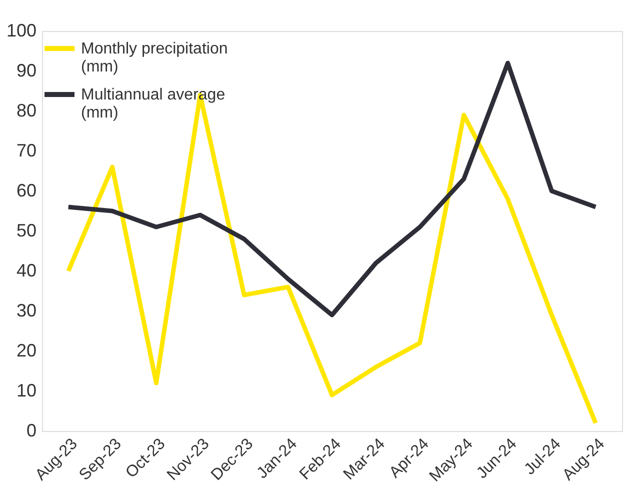  I want to click on y-tick-label: 90, so click(26, 70).